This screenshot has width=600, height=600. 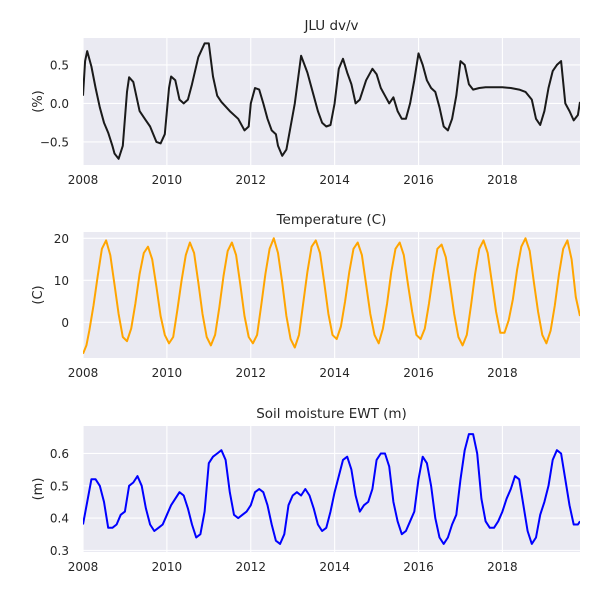 What do you see at coordinates (334, 373) in the screenshot?
I see `temperature-x-tick-label: 2014` at bounding box center [334, 373].